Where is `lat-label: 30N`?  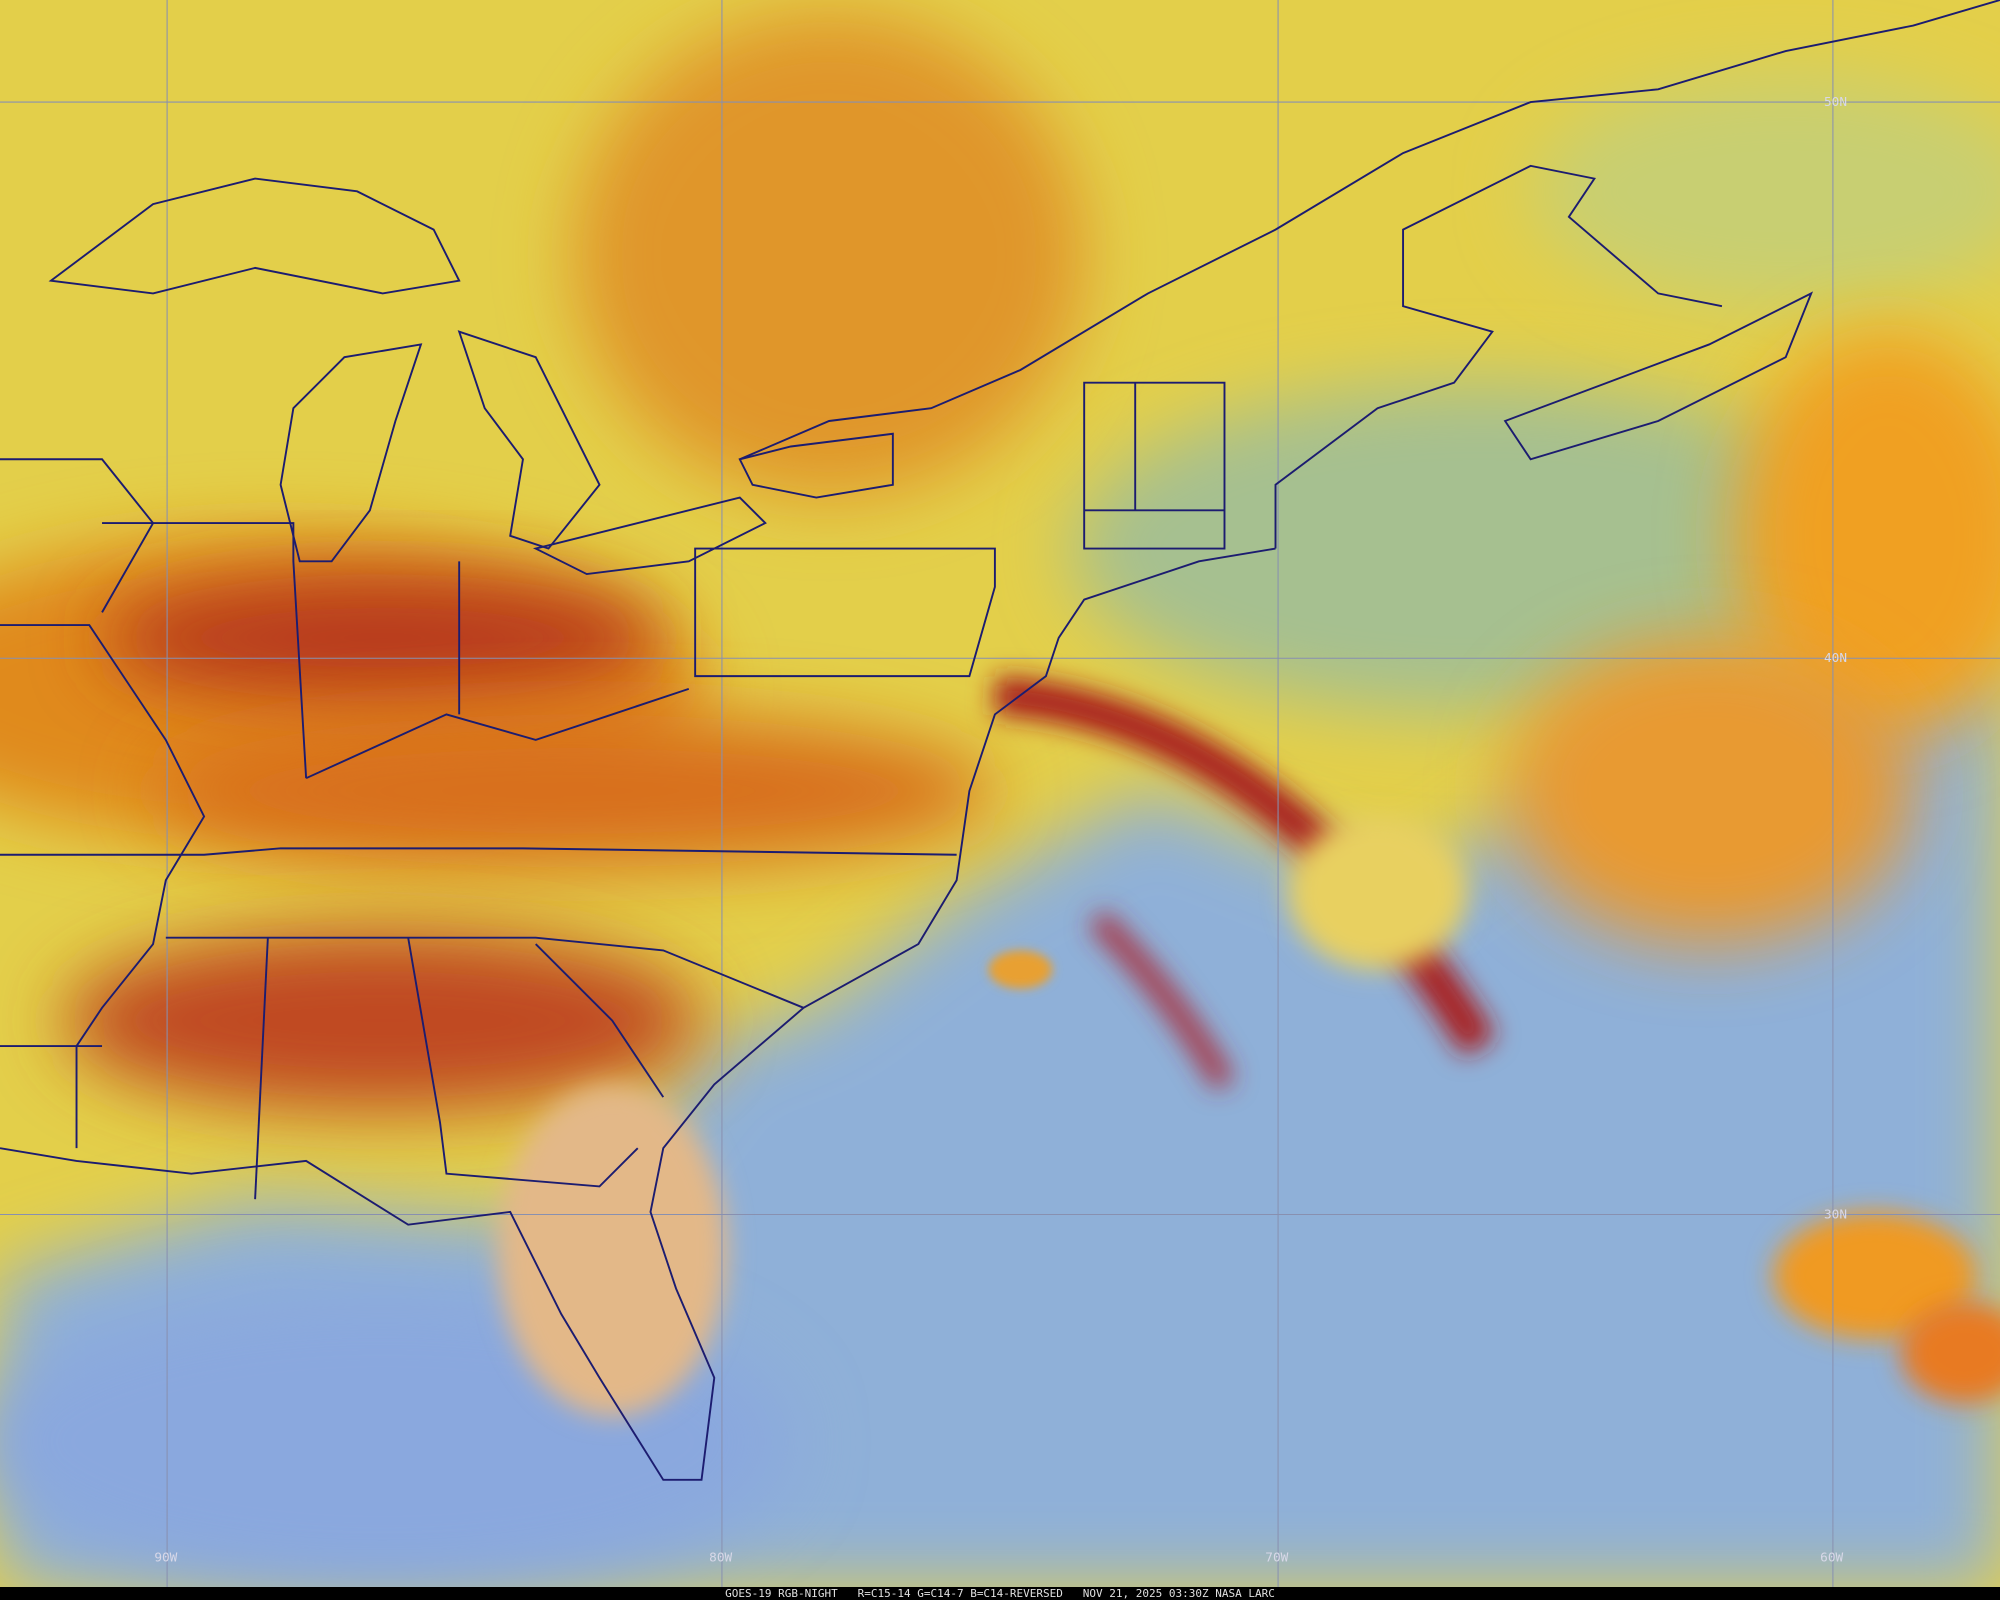 lat-label: 30N is located at coordinates (1835, 1214).